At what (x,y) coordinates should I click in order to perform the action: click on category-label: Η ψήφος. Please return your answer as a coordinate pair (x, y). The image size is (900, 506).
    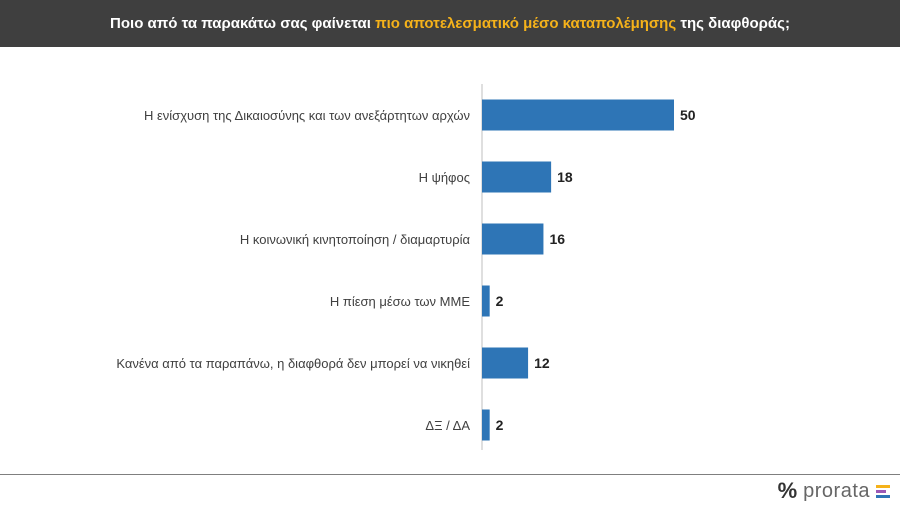
    Looking at the image, I should click on (444, 177).